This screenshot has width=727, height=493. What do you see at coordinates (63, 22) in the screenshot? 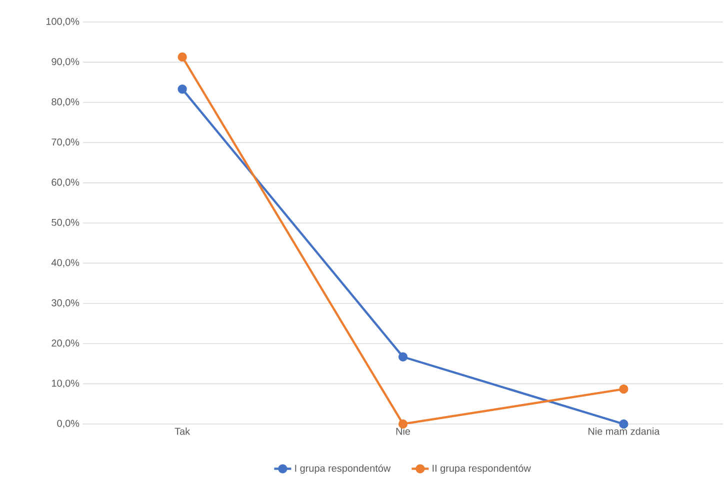
I see `y-tick-label: 100,0%` at bounding box center [63, 22].